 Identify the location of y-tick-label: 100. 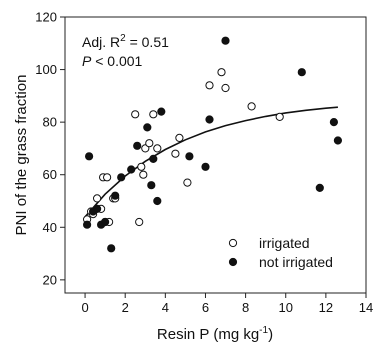
(46, 69).